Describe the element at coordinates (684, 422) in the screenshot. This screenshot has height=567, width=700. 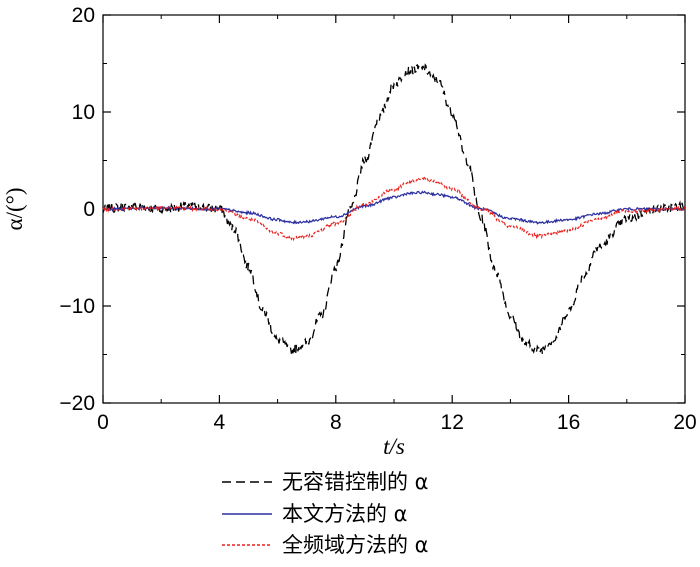
I see `x-tick-label: 20` at that location.